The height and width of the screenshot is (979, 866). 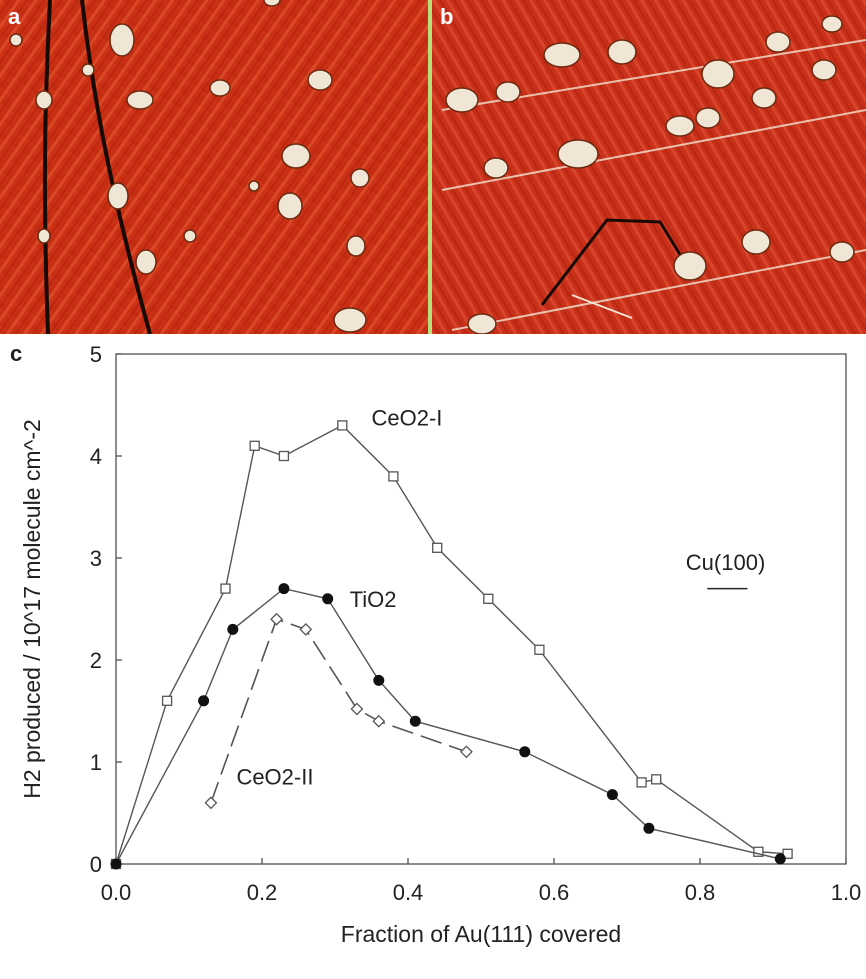 What do you see at coordinates (96, 354) in the screenshot?
I see `y-tick-label: 5` at bounding box center [96, 354].